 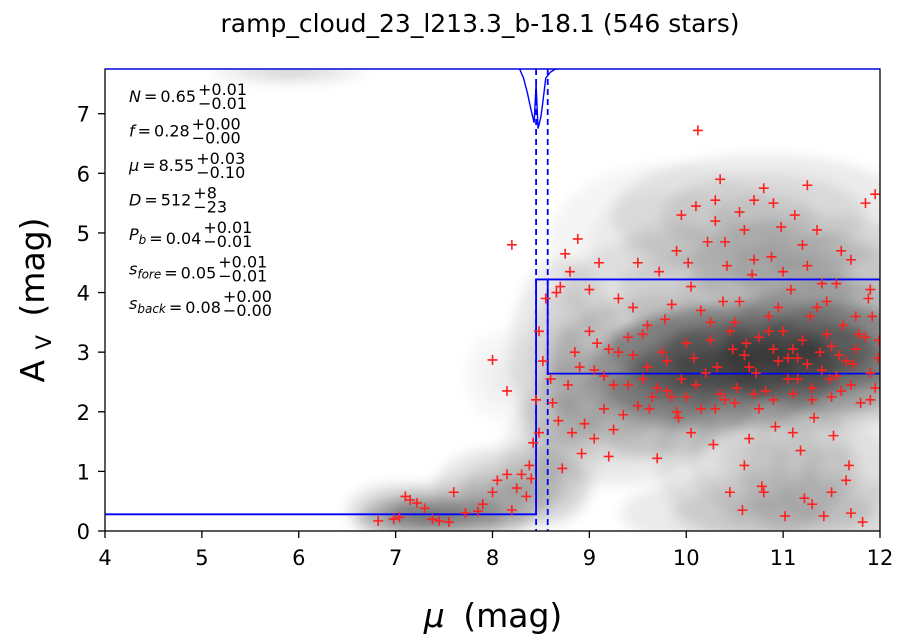 What do you see at coordinates (133, 269) in the screenshot?
I see `fit-parameter-symbol: s` at bounding box center [133, 269].